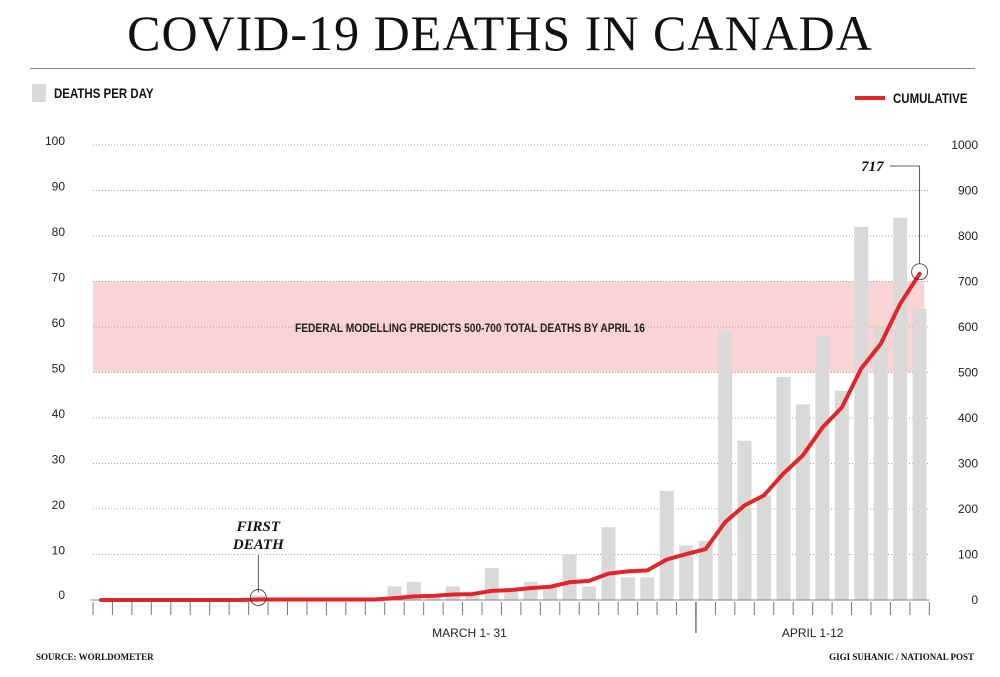 This screenshot has width=1000, height=677. Describe the element at coordinates (968, 373) in the screenshot. I see `y-right-tick-label: 500` at that location.